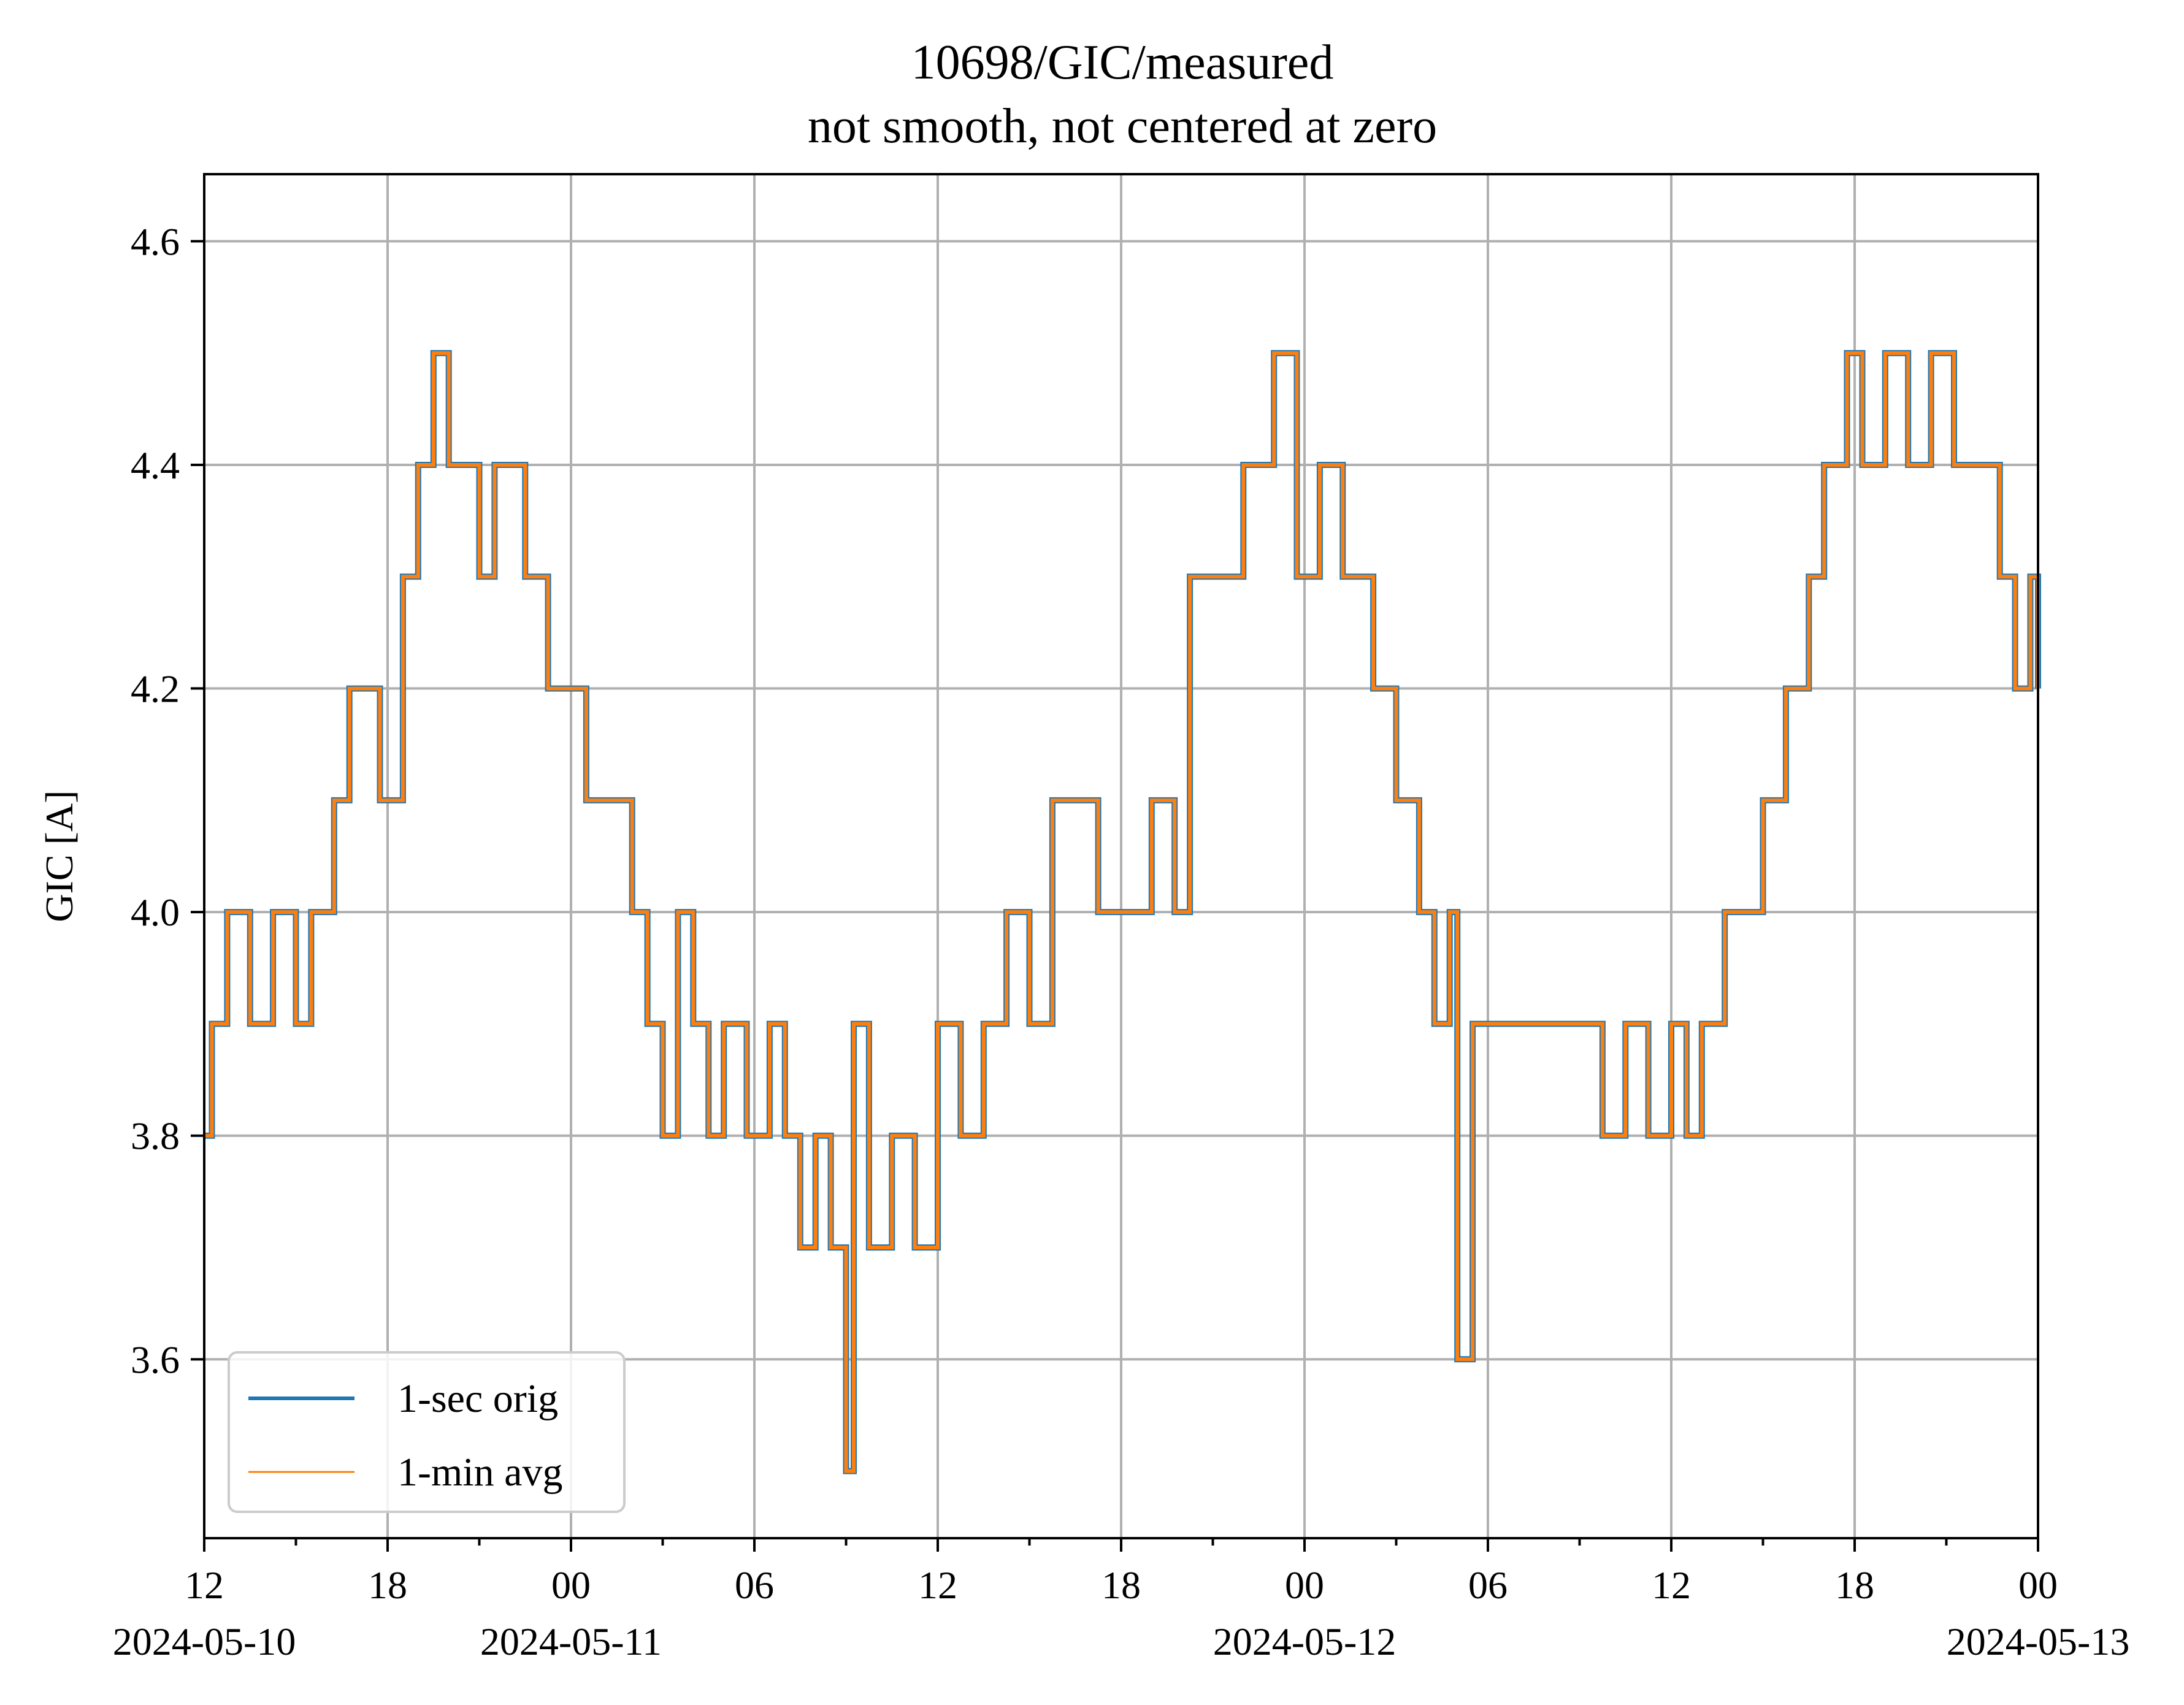 Image resolution: width=2184 pixels, height=1705 pixels. What do you see at coordinates (2038, 1641) in the screenshot?
I see `x-tick-date-label: 2024-05-13` at bounding box center [2038, 1641].